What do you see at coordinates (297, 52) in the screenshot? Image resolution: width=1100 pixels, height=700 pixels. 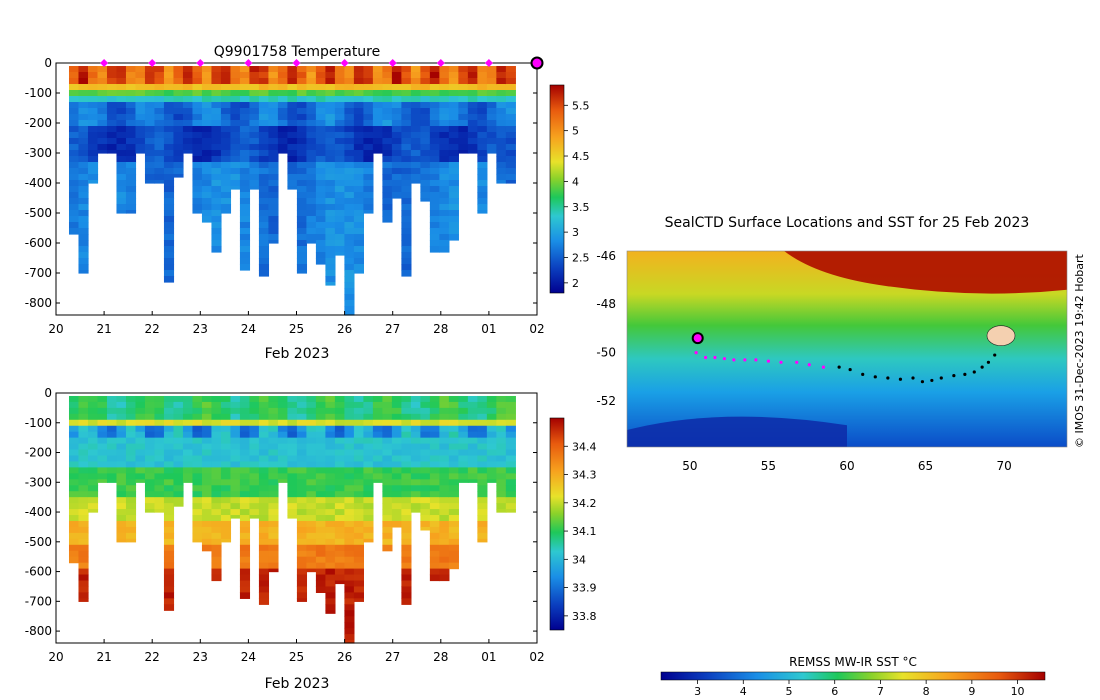 I see `temperature-title: Q9901758 Temperature` at bounding box center [297, 52].